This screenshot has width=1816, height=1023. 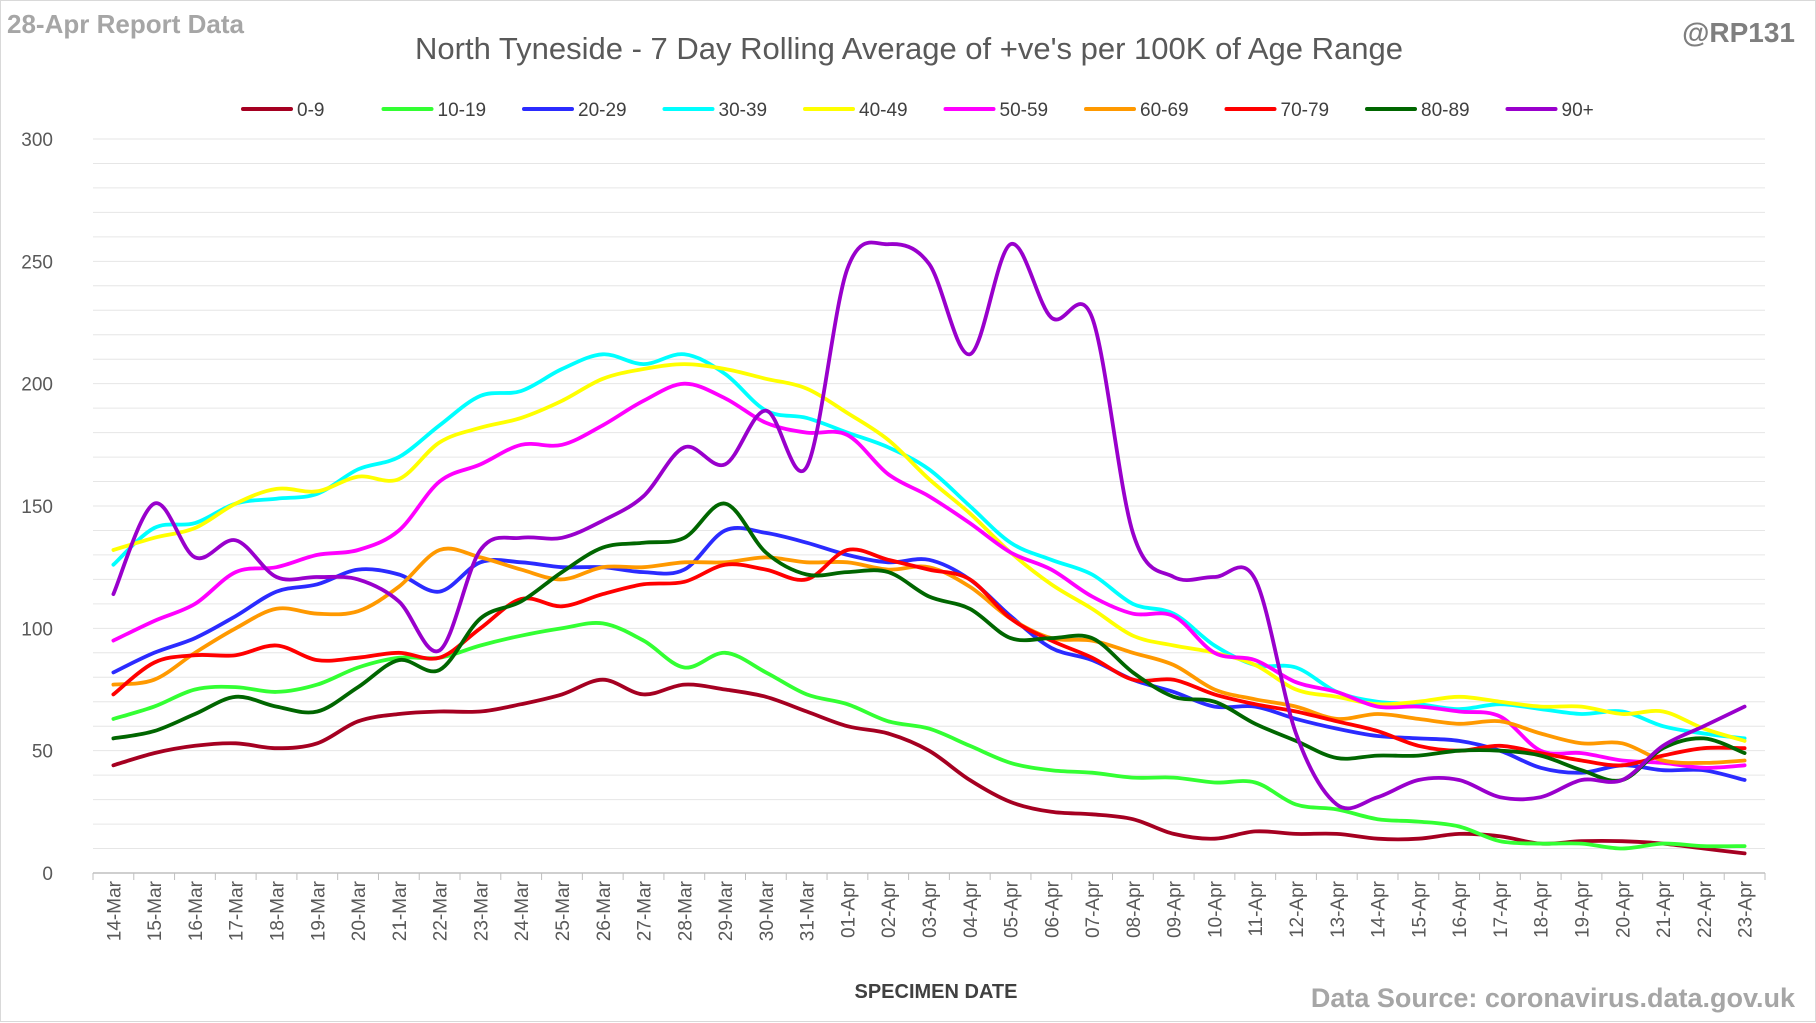 What do you see at coordinates (155, 910) in the screenshot?
I see `x-tick-label: 15-Mar` at bounding box center [155, 910].